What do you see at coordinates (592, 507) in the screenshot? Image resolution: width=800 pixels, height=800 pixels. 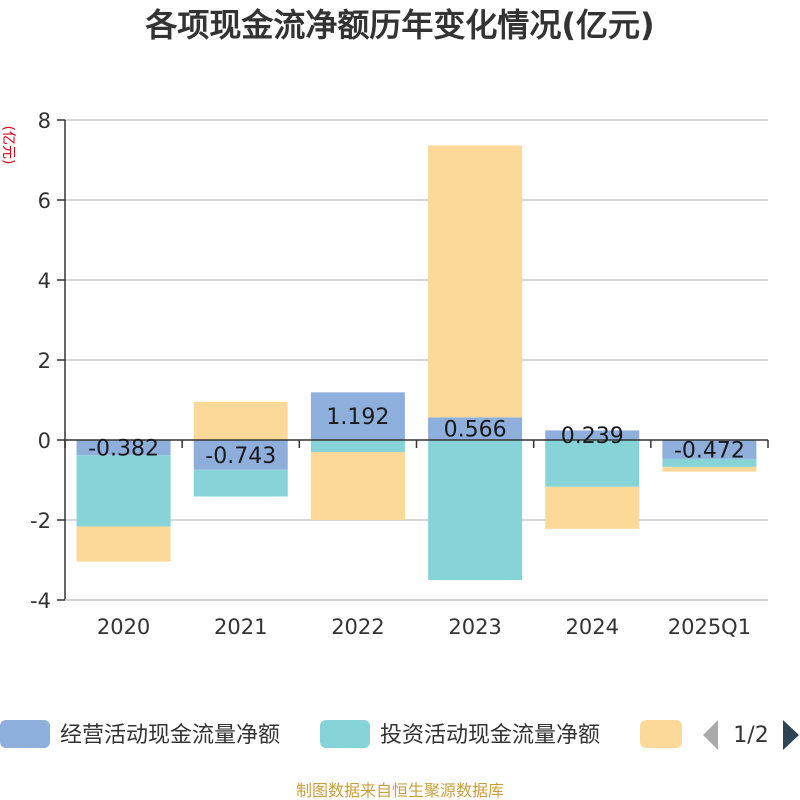 I see `bar-3-2024` at bounding box center [592, 507].